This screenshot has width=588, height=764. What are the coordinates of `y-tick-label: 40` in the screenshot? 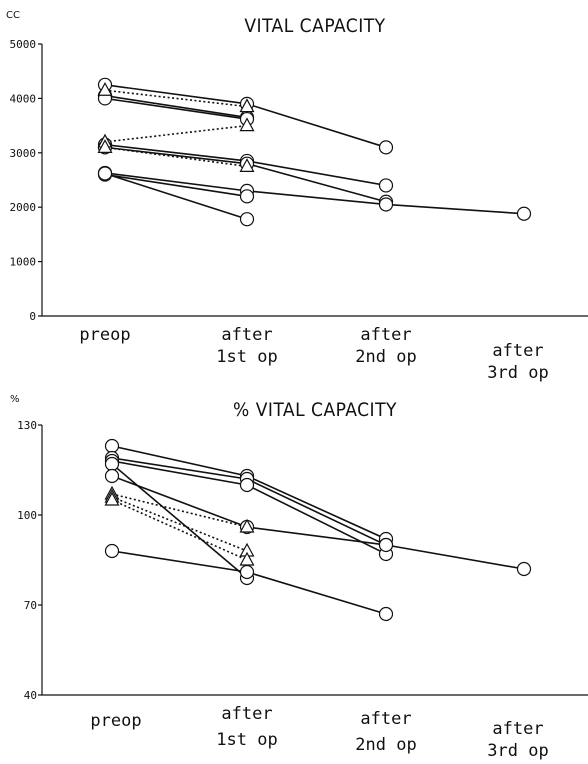 It's located at (30, 695).